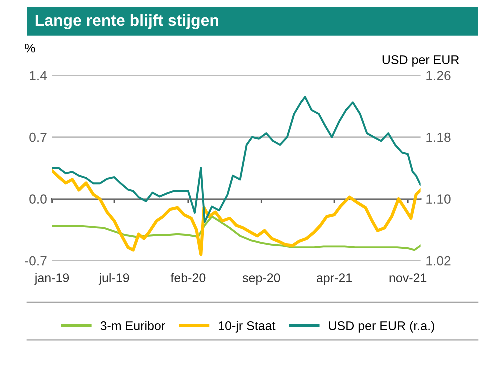 Image resolution: width=498 pixels, height=378 pixels. What do you see at coordinates (30, 48) in the screenshot?
I see `y-axis-title: %` at bounding box center [30, 48].